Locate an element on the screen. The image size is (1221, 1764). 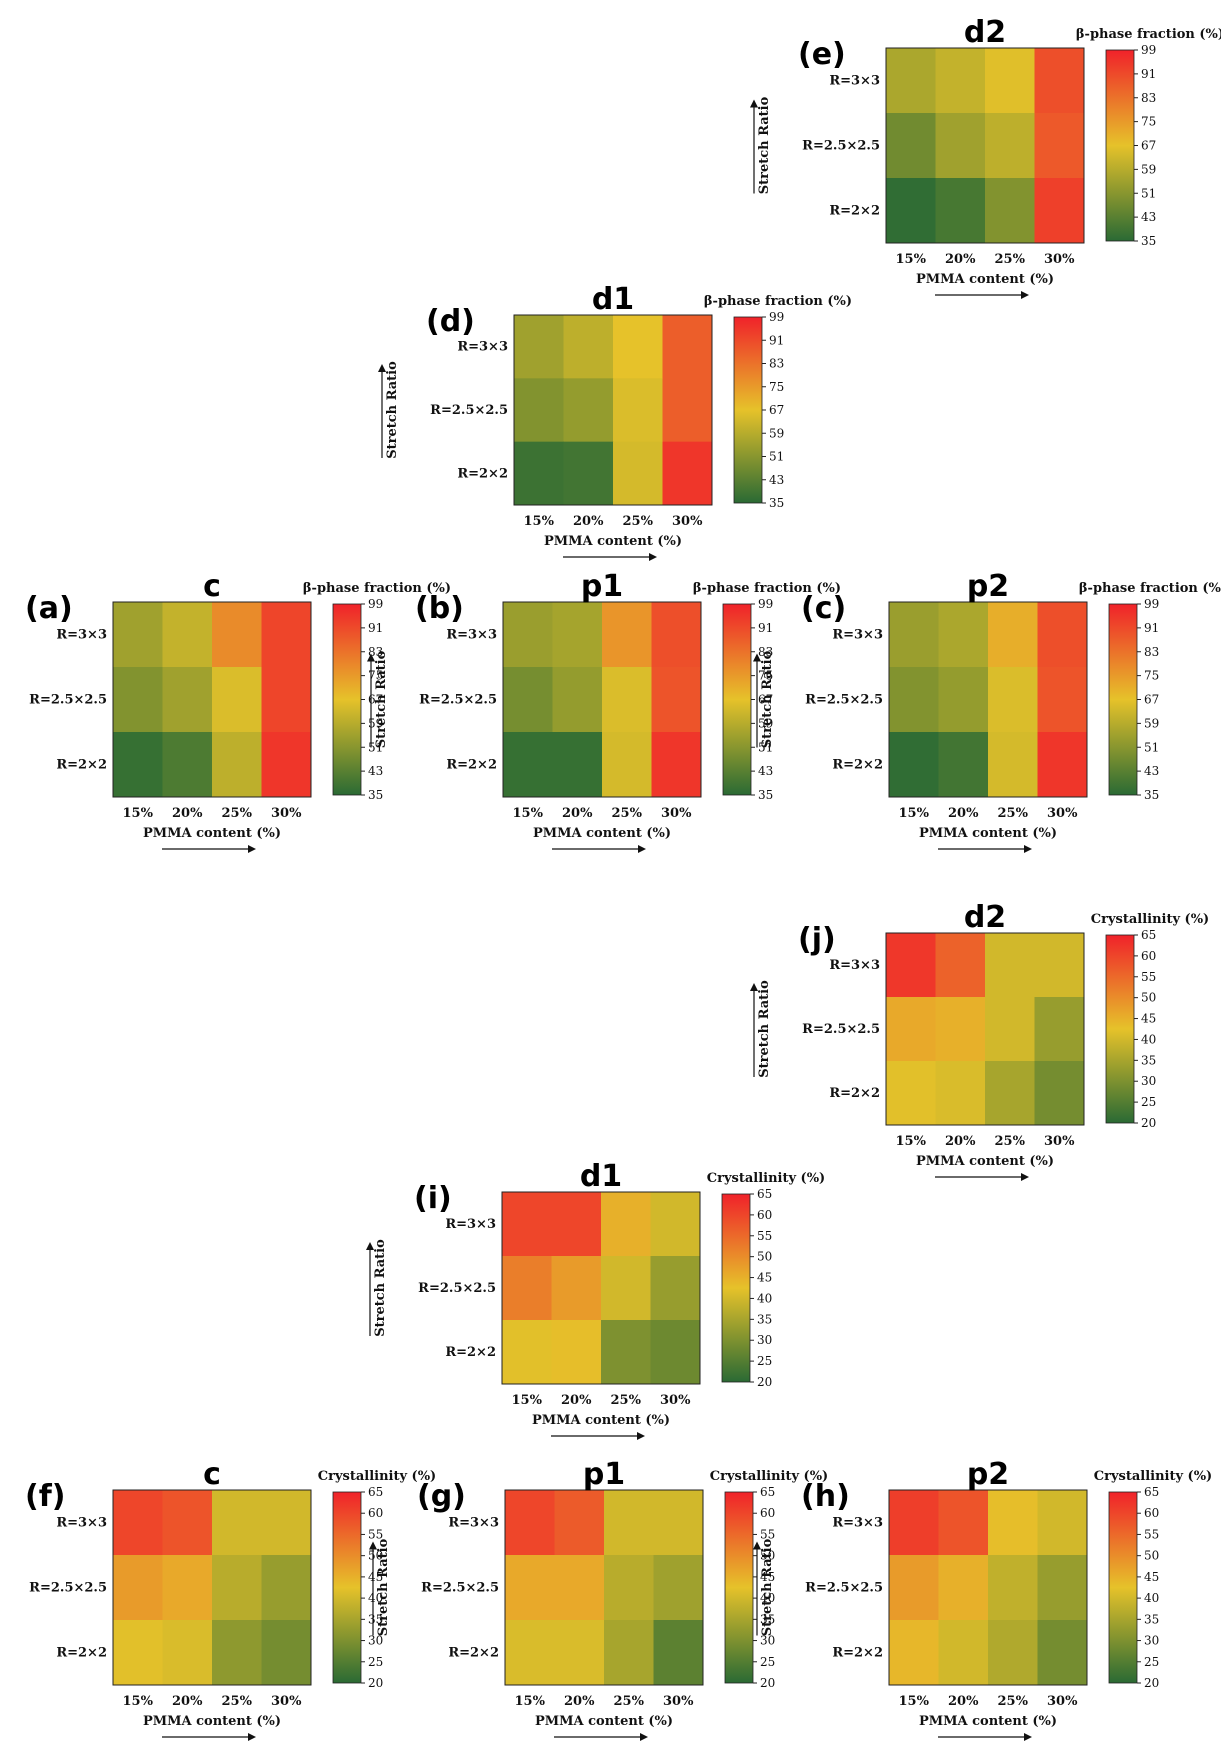
panel-label: (i) is located at coordinates (433, 1198).